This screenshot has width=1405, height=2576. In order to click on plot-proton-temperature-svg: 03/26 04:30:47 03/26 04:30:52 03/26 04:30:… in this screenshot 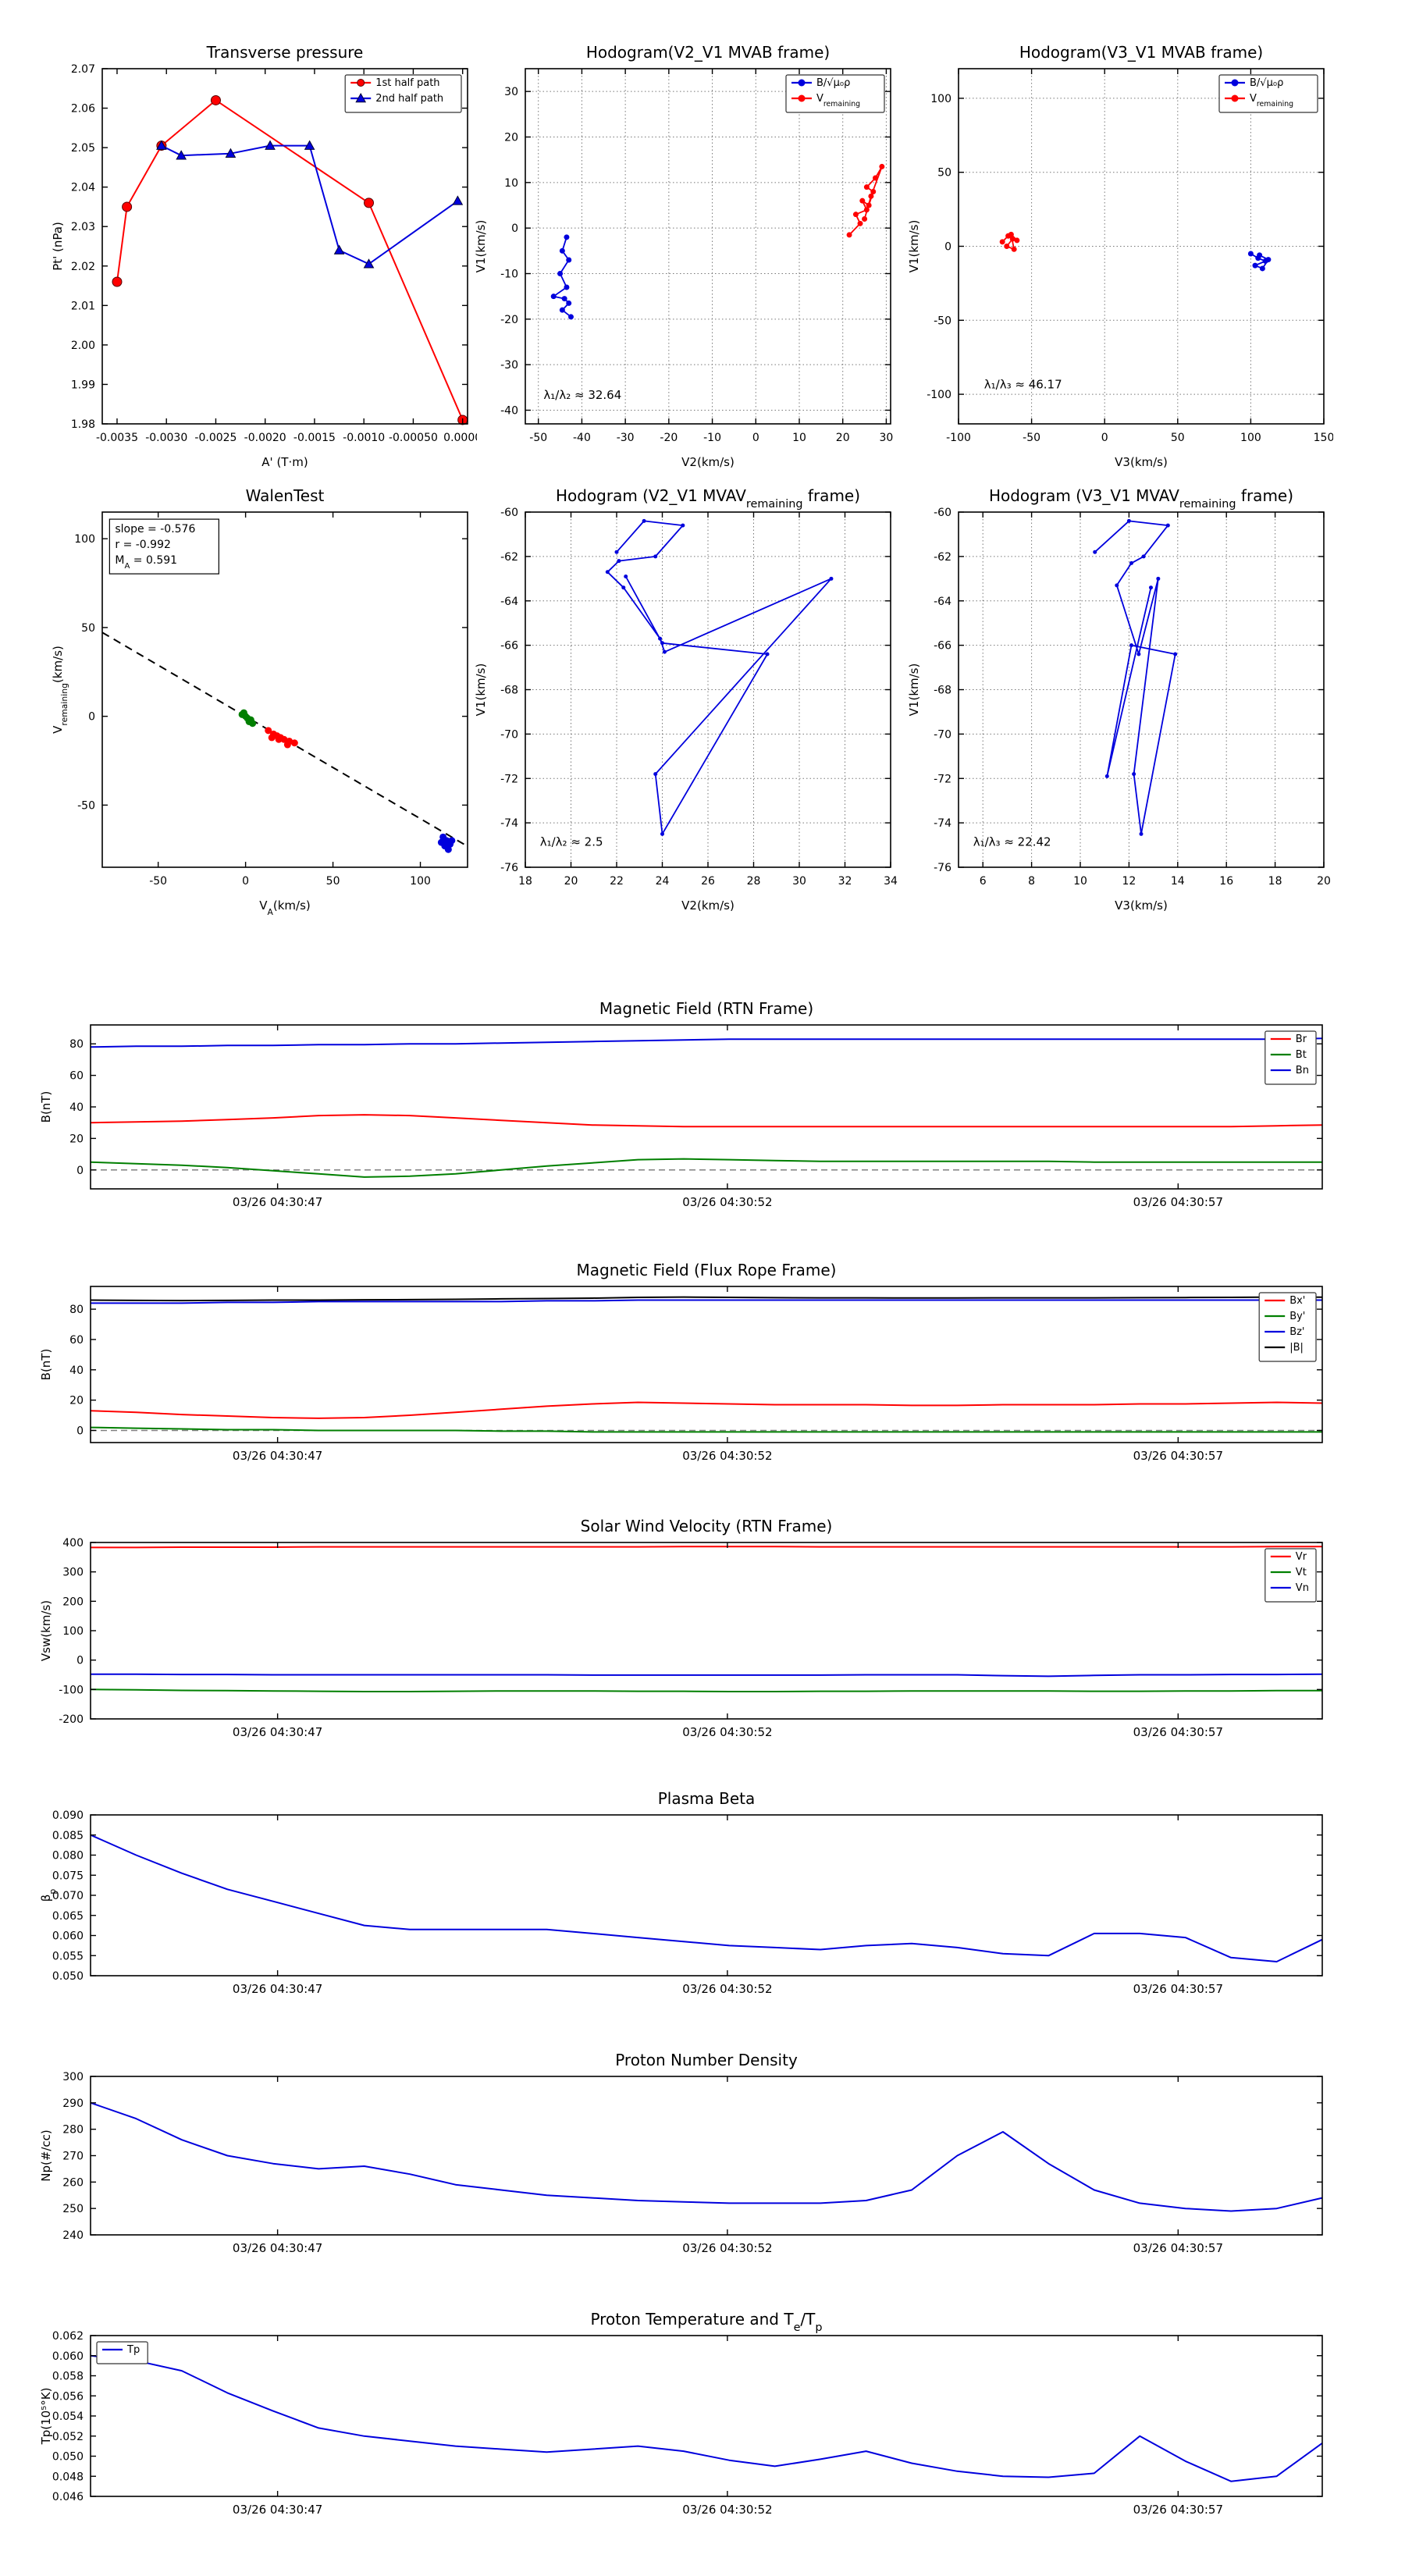, I will do `click(681, 2413)`.